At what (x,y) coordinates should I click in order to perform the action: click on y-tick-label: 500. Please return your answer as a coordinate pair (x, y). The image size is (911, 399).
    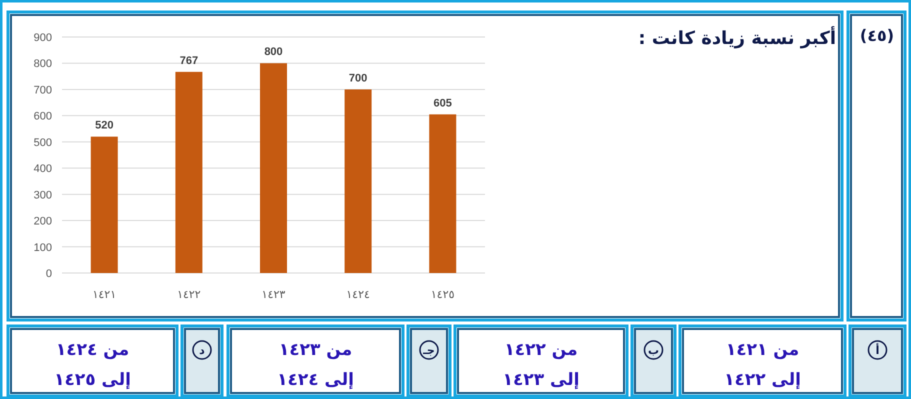
    Looking at the image, I should click on (43, 142).